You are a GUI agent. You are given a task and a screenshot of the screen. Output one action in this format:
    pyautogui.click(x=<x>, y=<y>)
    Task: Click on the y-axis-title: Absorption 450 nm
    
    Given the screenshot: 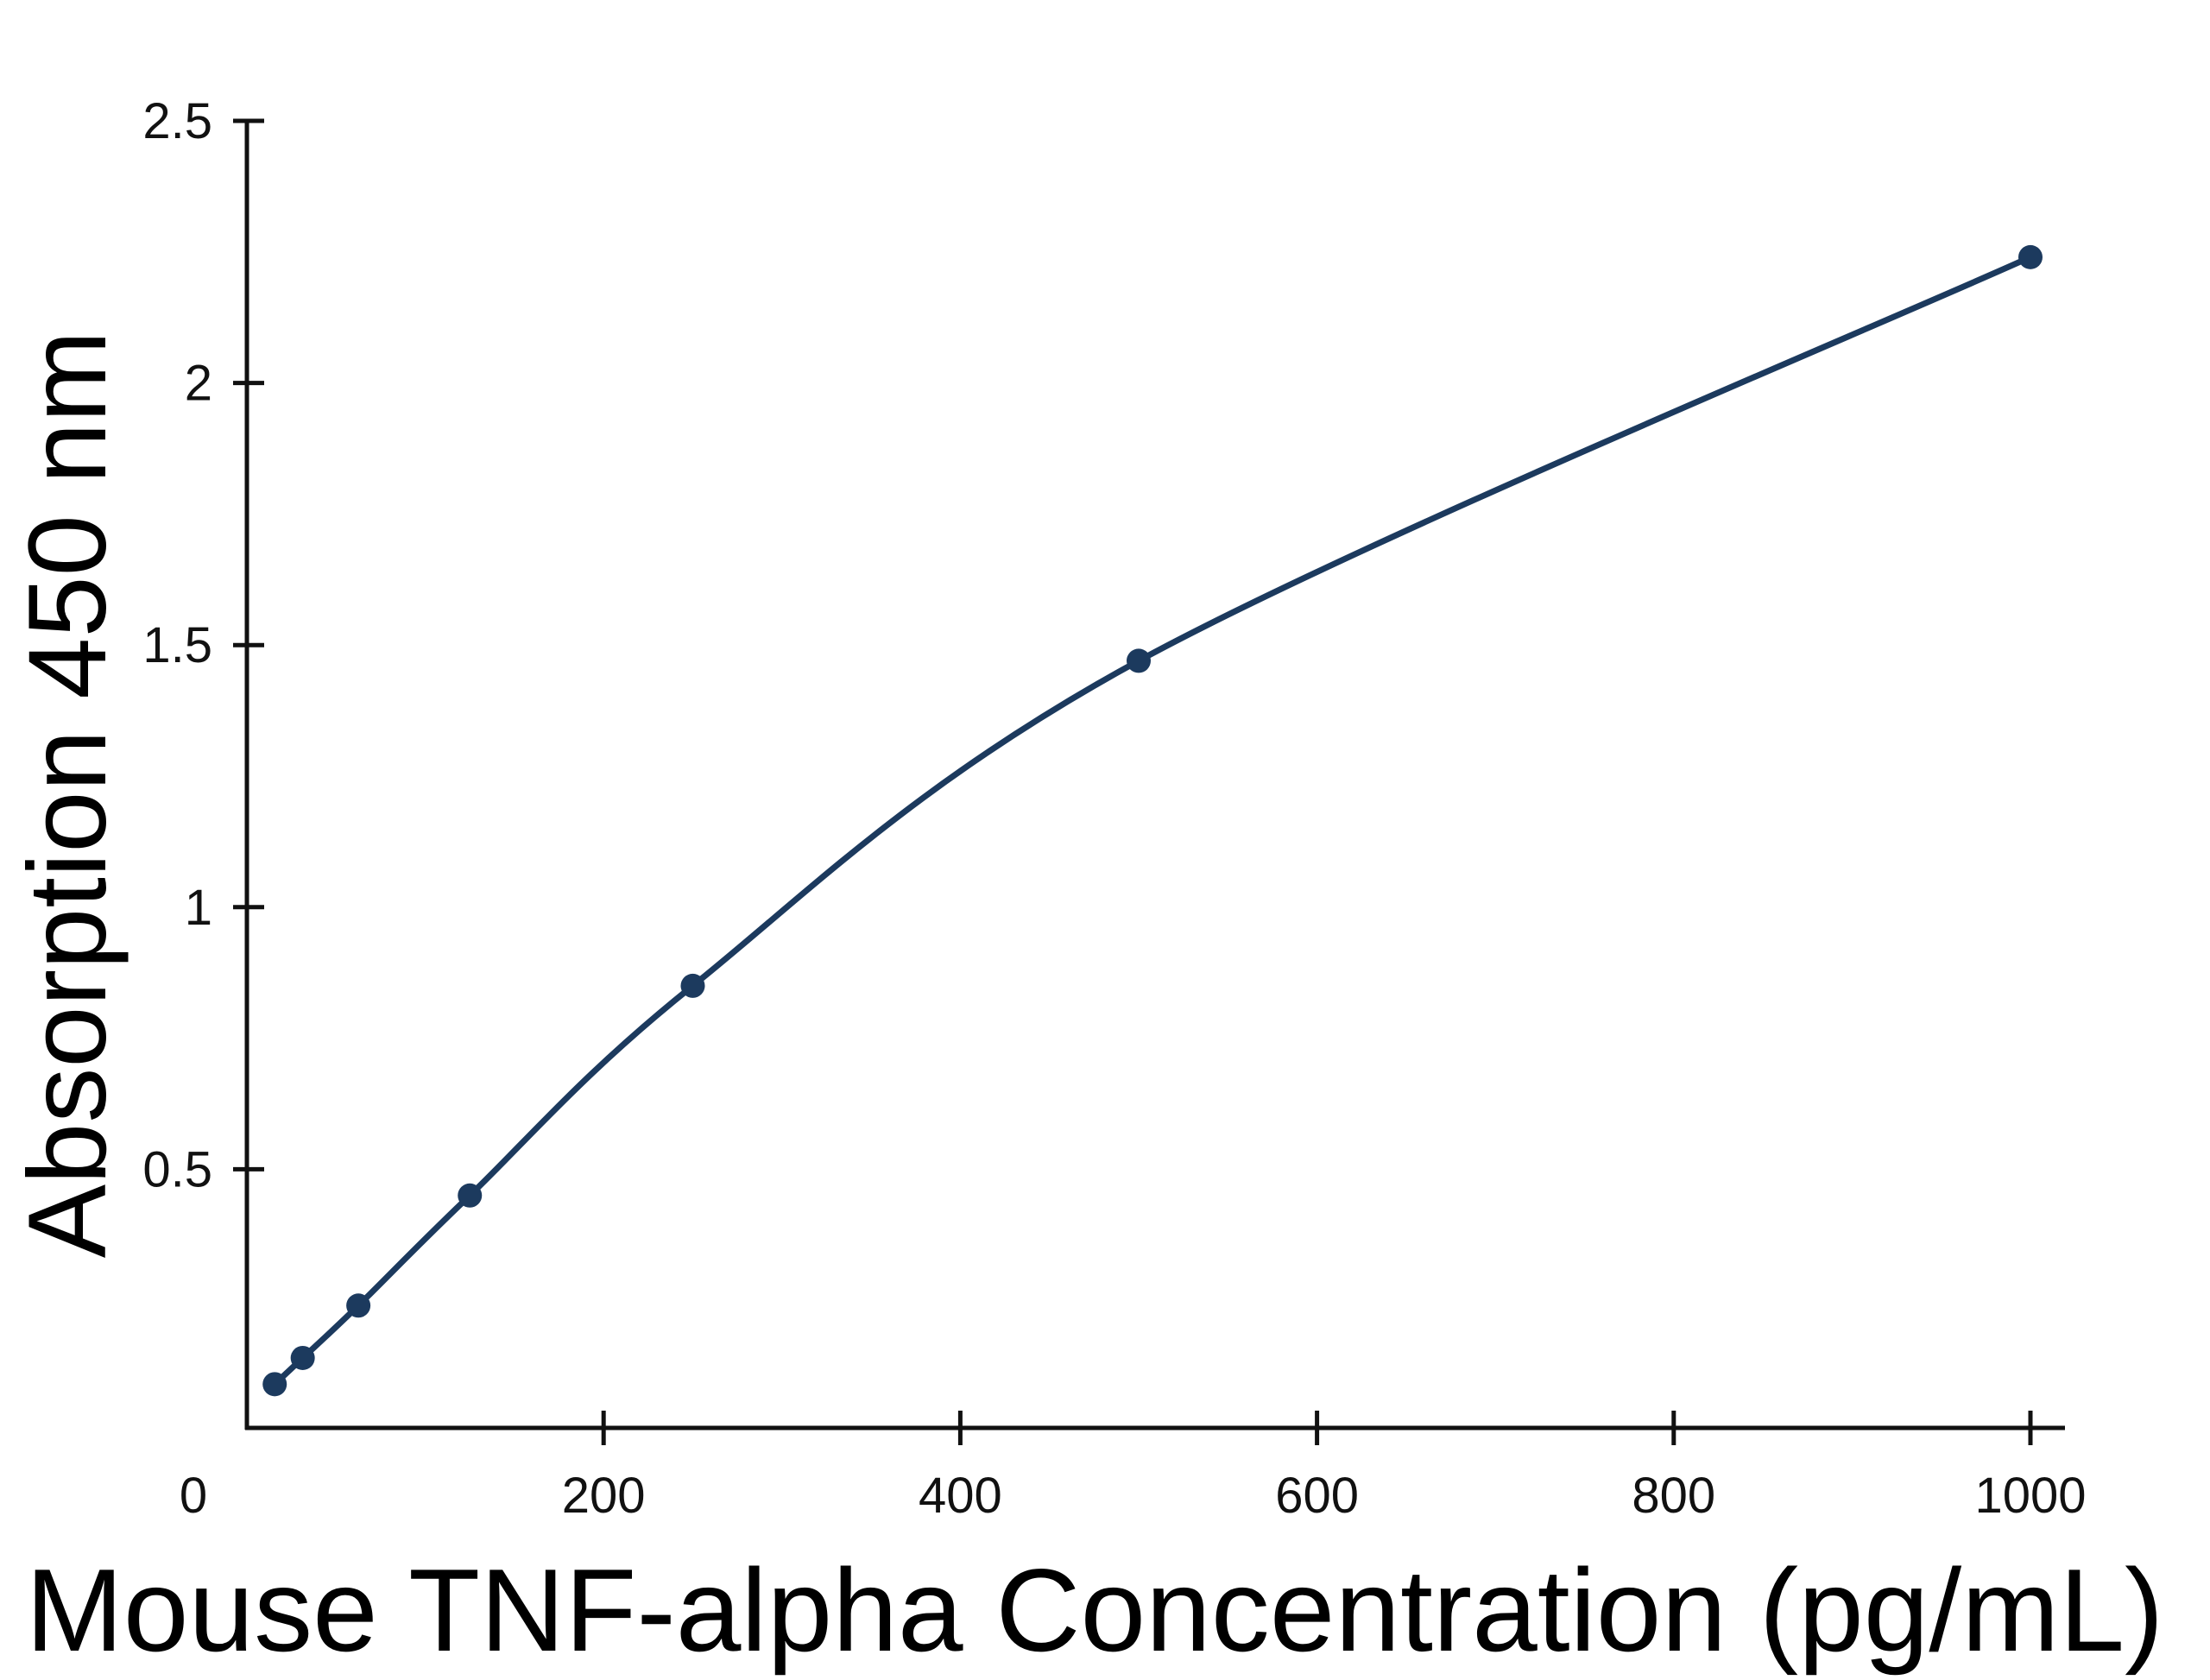 What is the action you would take?
    pyautogui.click(x=67, y=795)
    